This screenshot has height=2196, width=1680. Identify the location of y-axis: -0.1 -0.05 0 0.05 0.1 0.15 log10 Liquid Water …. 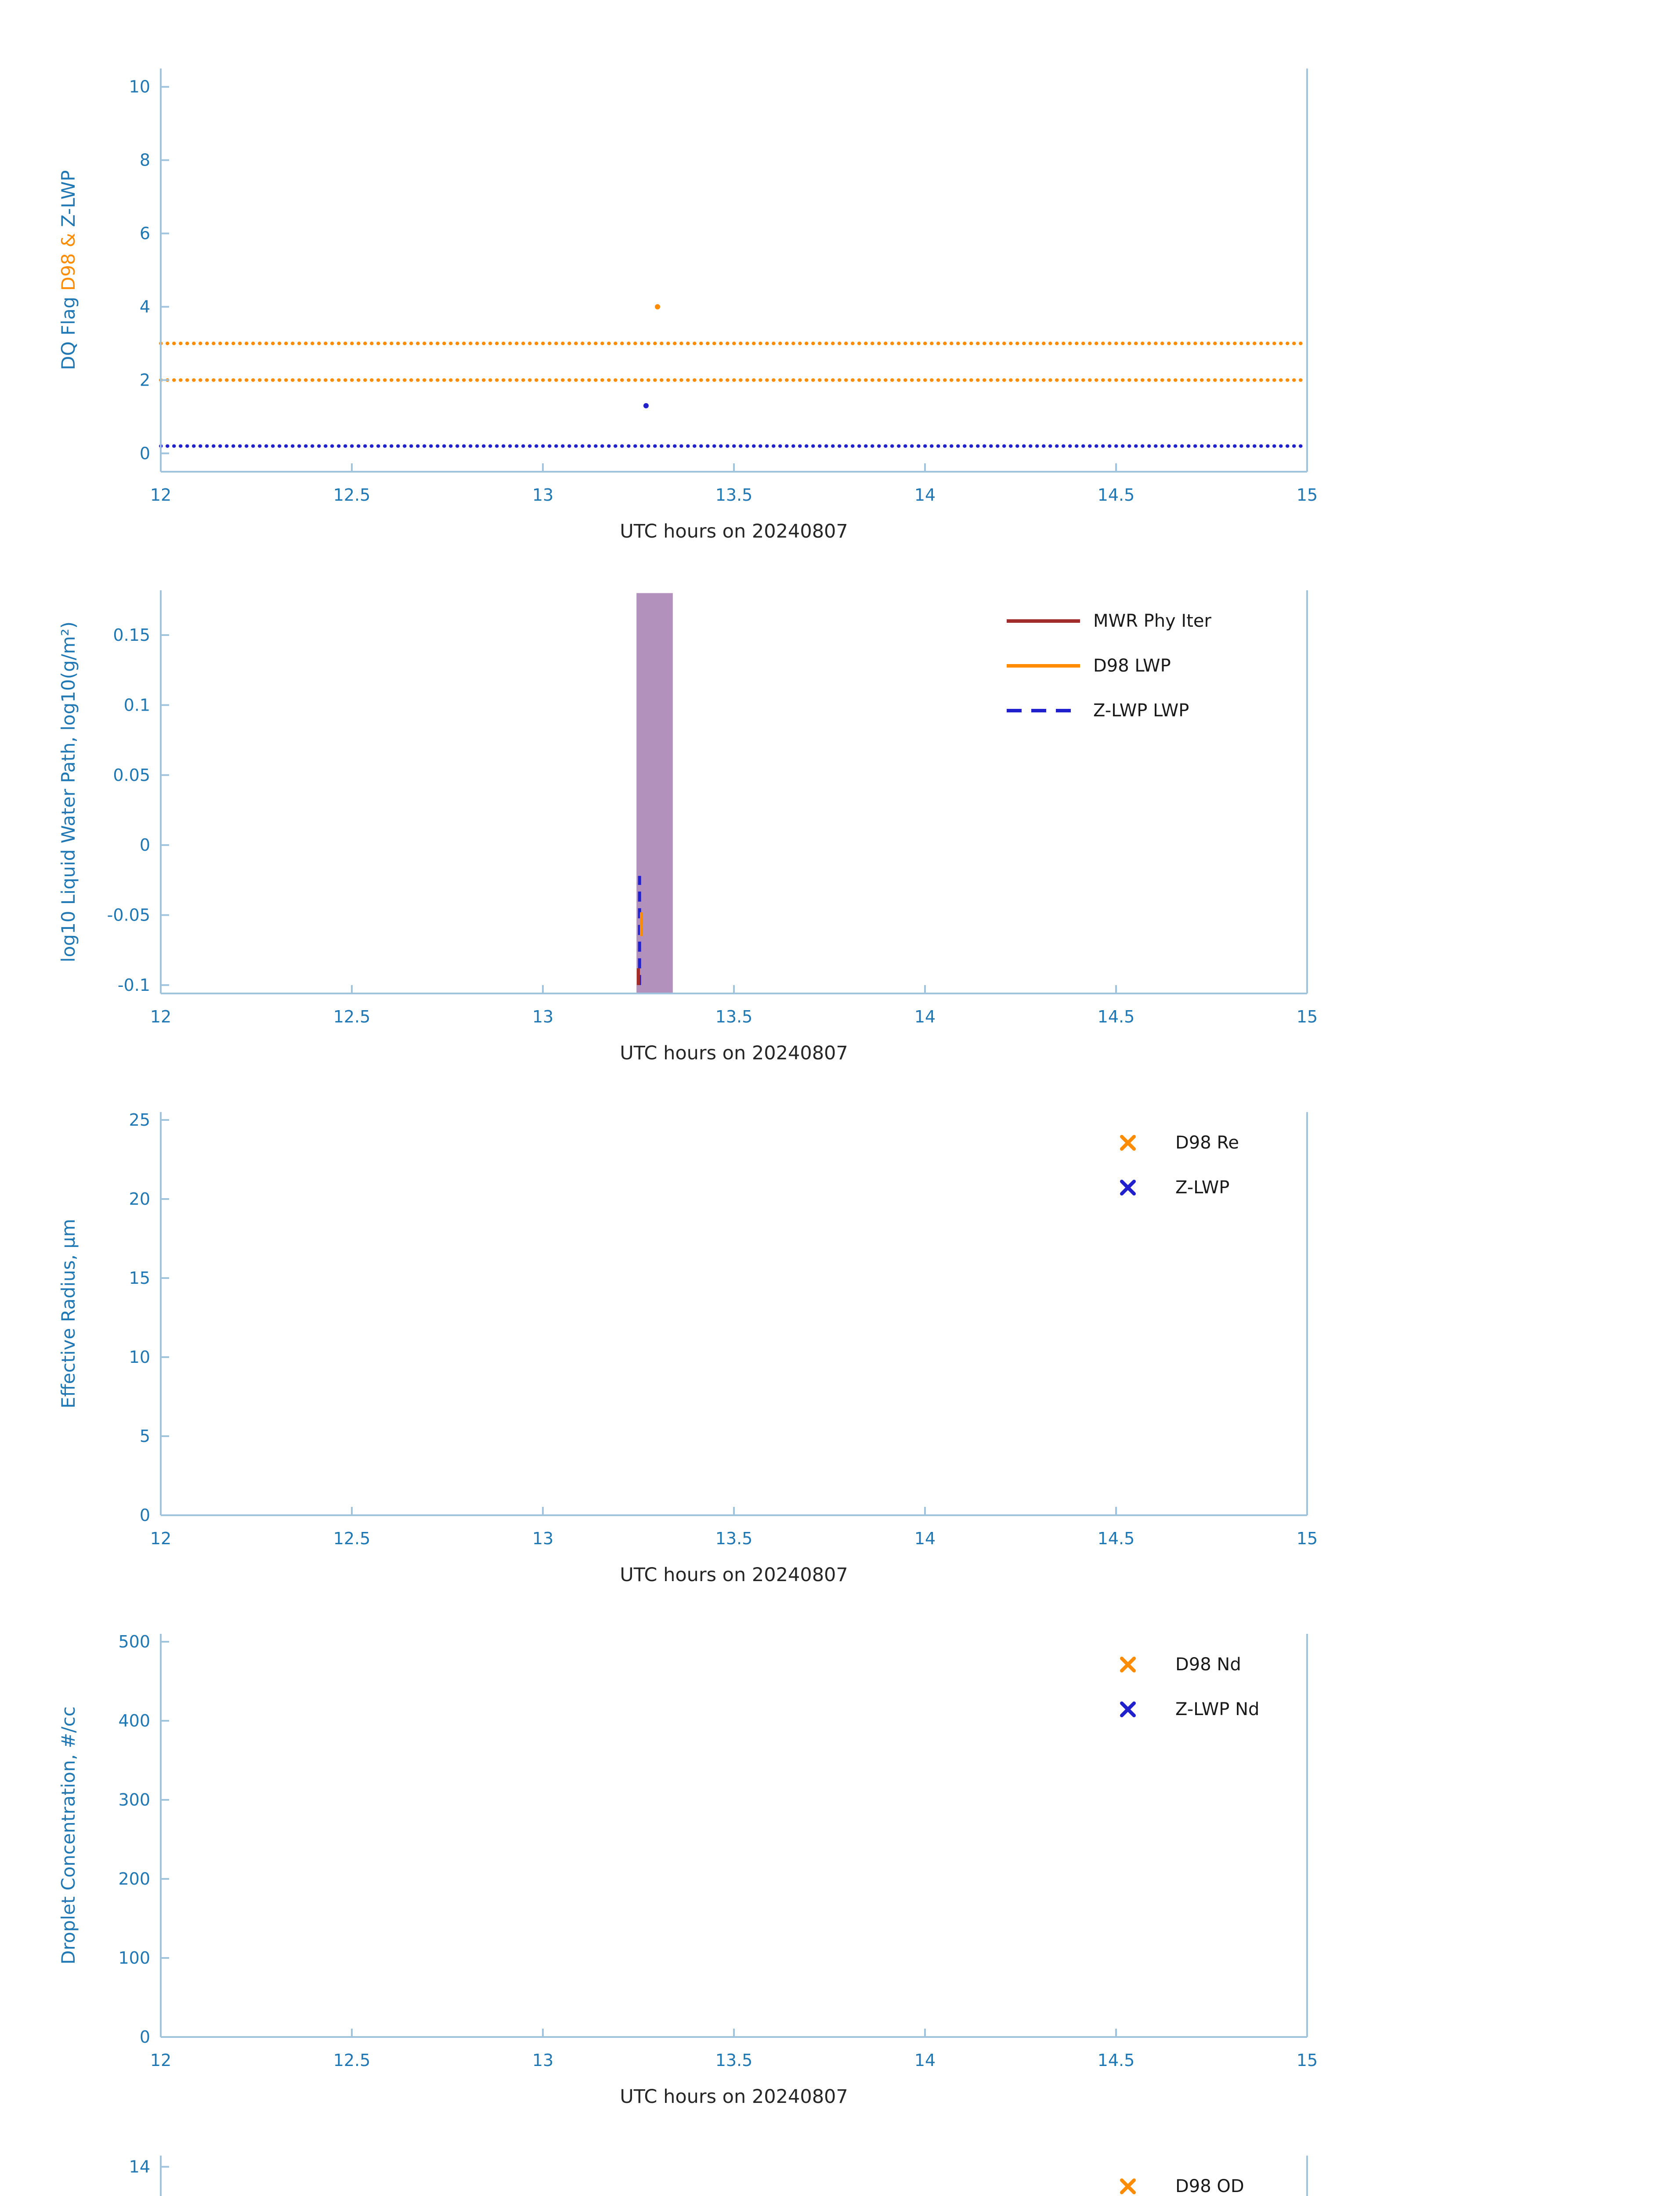
(114, 808).